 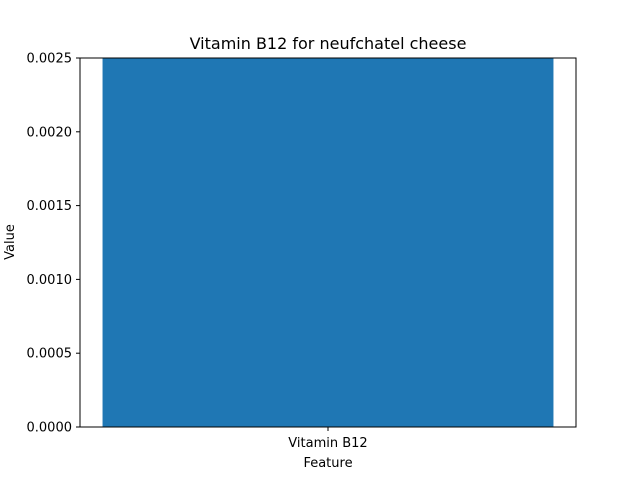 What do you see at coordinates (50, 428) in the screenshot?
I see `y-tick-label: 0.0000` at bounding box center [50, 428].